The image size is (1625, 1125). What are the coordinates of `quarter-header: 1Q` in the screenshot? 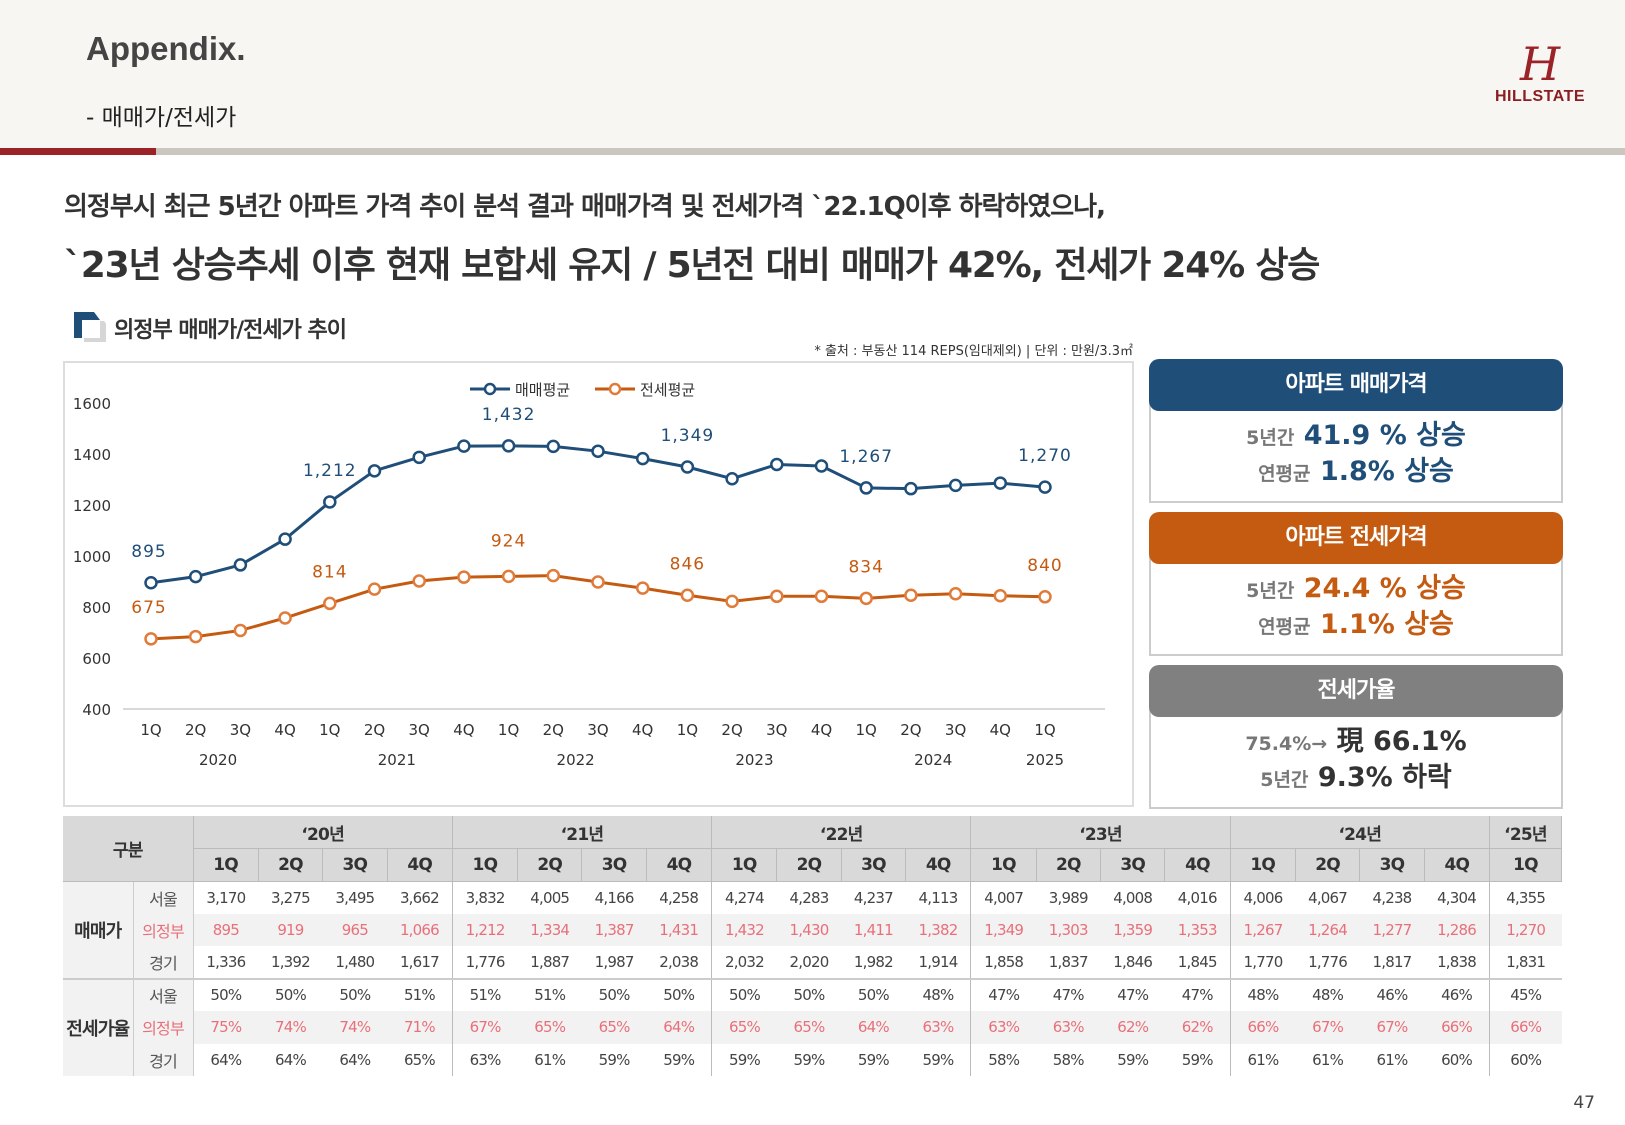 It's located at (1003, 865).